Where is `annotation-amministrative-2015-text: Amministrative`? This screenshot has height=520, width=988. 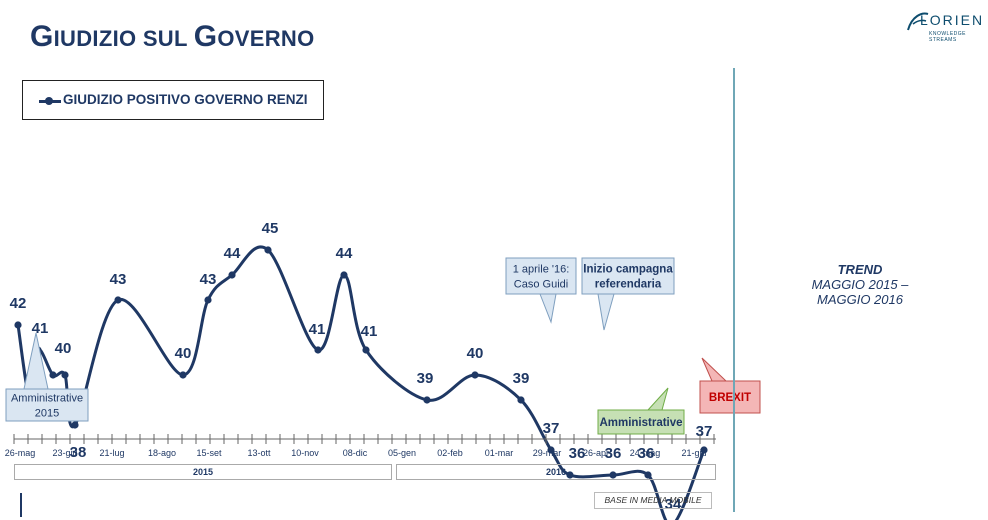
annotation-amministrative-2015-text: Amministrative is located at coordinates (47, 399).